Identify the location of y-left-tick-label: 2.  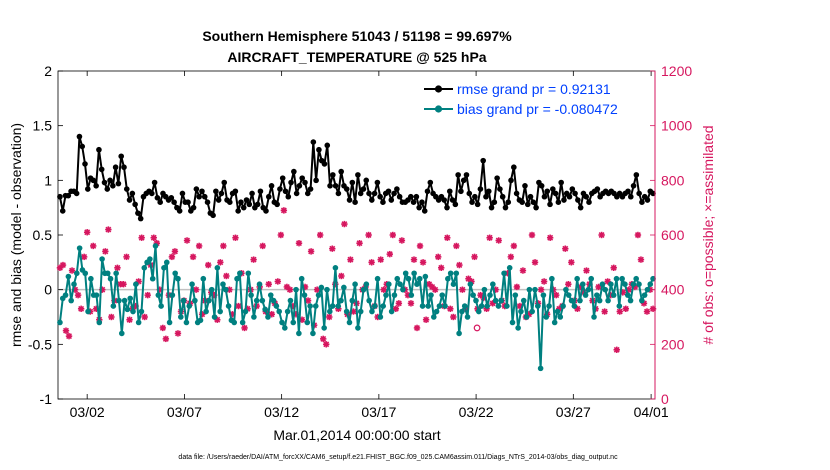
(48, 71).